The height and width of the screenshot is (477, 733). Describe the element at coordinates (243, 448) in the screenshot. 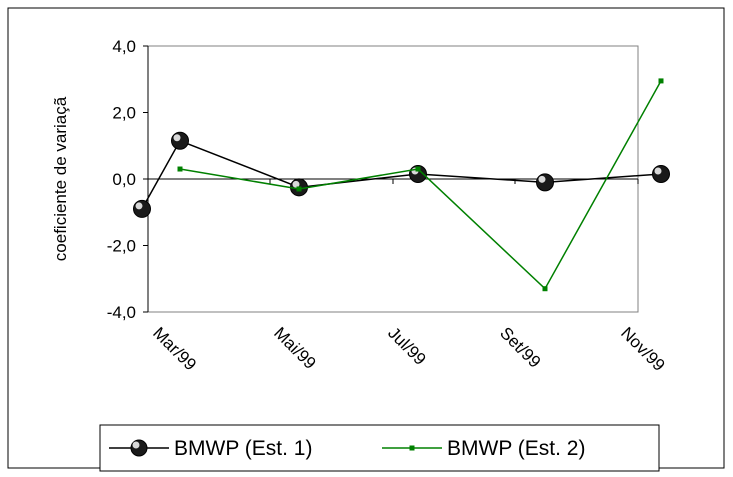

I see `legend-label-series-1: BMWP (Est. 1)` at that location.